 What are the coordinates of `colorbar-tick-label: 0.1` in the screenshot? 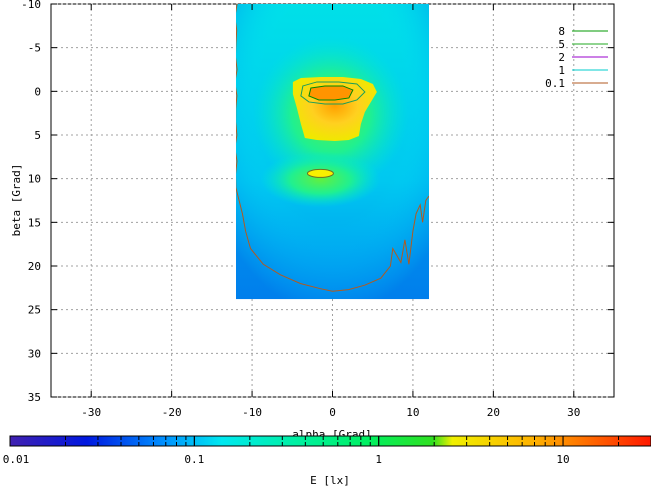 It's located at (194, 459).